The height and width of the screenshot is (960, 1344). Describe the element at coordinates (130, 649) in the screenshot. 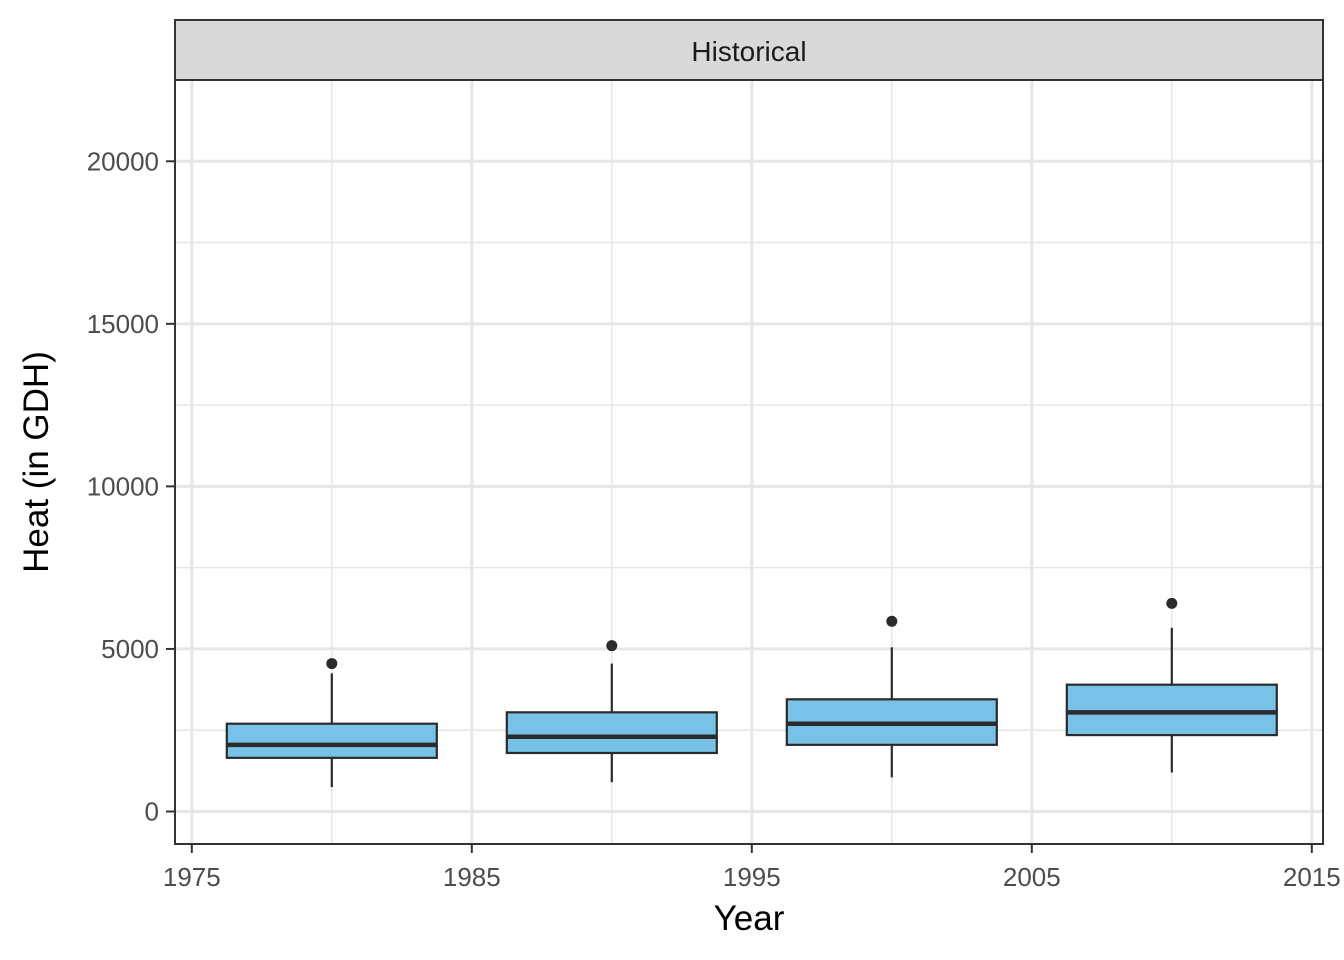

I see `y-tick-label: 5000` at that location.